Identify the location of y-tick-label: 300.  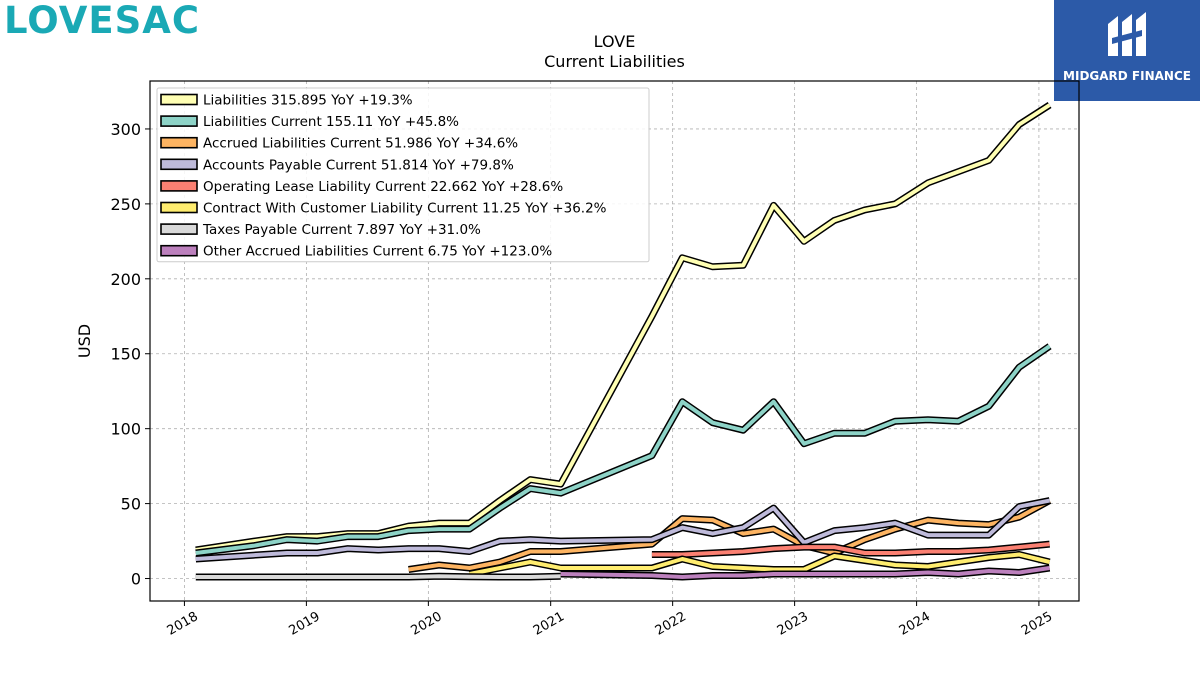
(125, 129).